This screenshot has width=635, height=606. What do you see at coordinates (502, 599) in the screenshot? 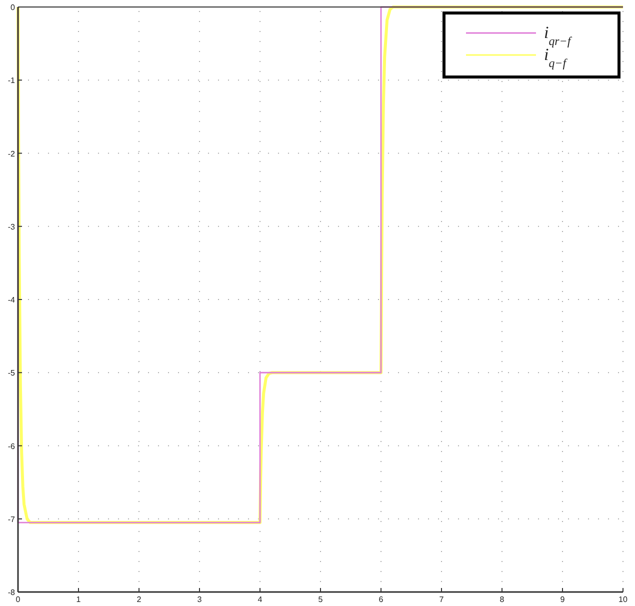
I see `x-tick-label: 8` at bounding box center [502, 599].